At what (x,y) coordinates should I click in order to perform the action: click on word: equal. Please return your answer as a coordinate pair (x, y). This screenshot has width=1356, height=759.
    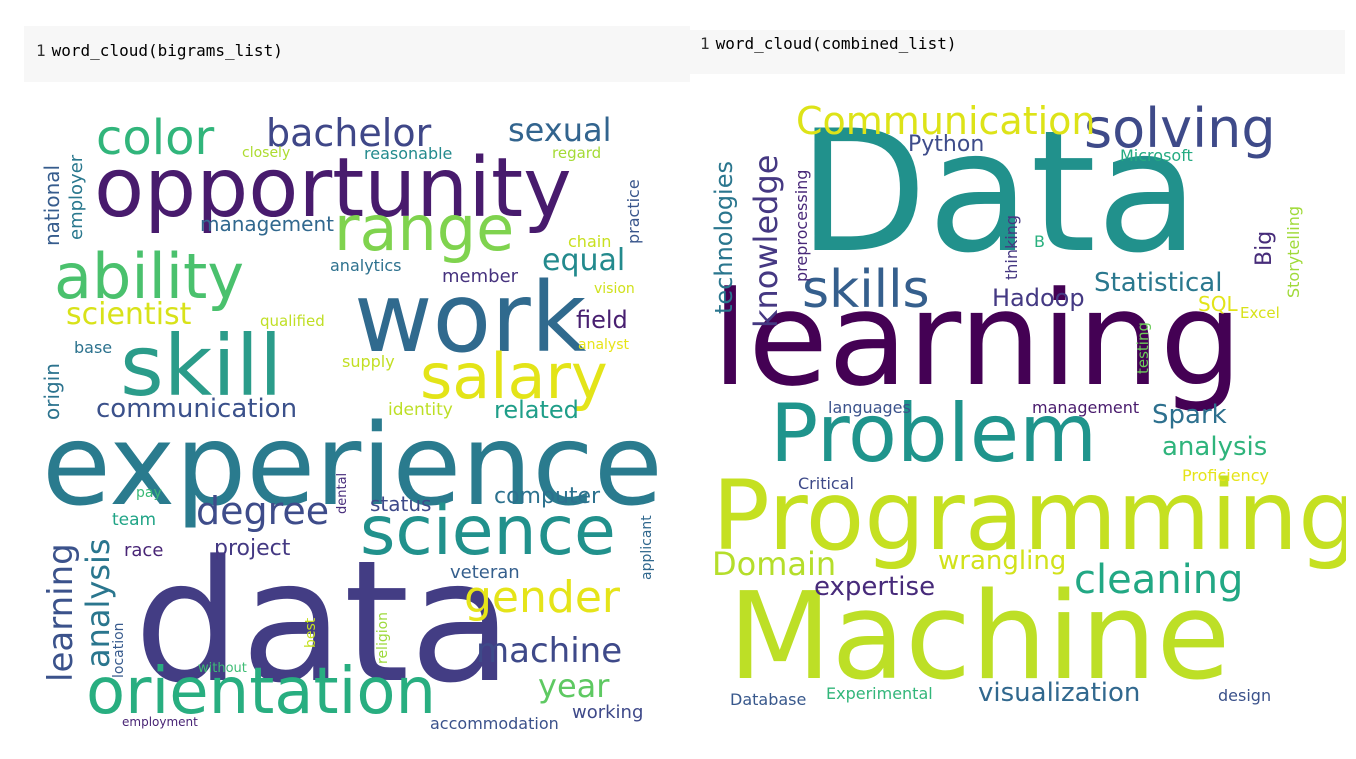
    Looking at the image, I should click on (584, 260).